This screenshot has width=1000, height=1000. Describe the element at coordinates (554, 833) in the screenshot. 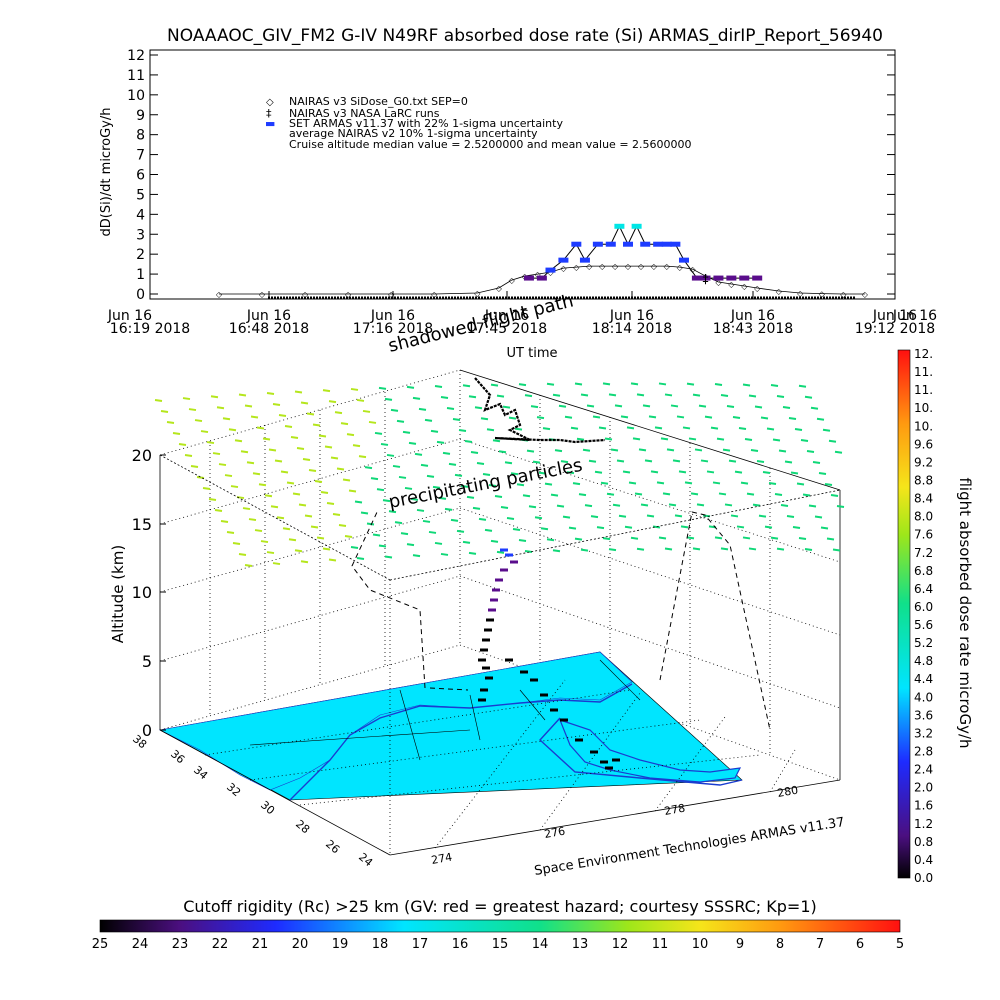

I see `lon-tick: 276` at that location.